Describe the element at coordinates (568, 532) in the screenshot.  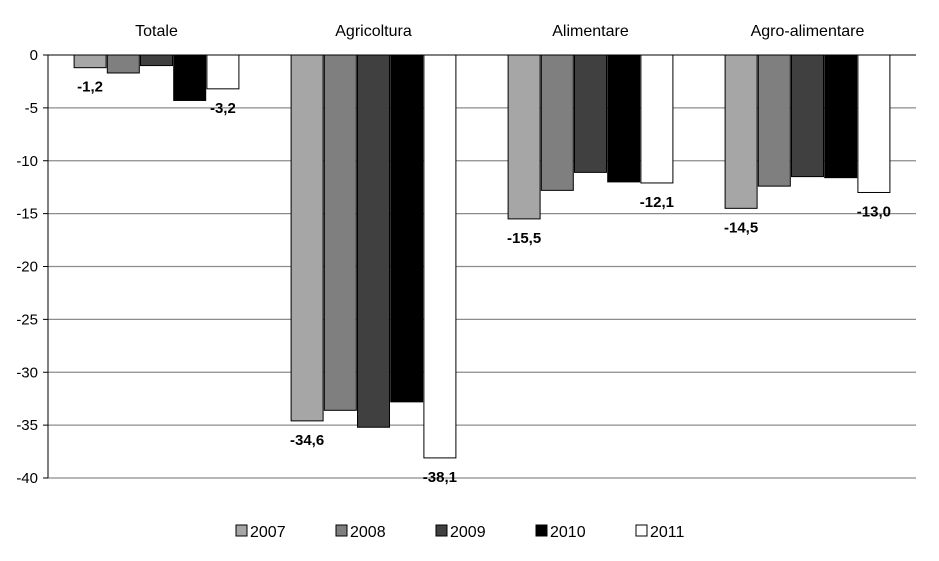
I see `legend-label: 2010` at that location.